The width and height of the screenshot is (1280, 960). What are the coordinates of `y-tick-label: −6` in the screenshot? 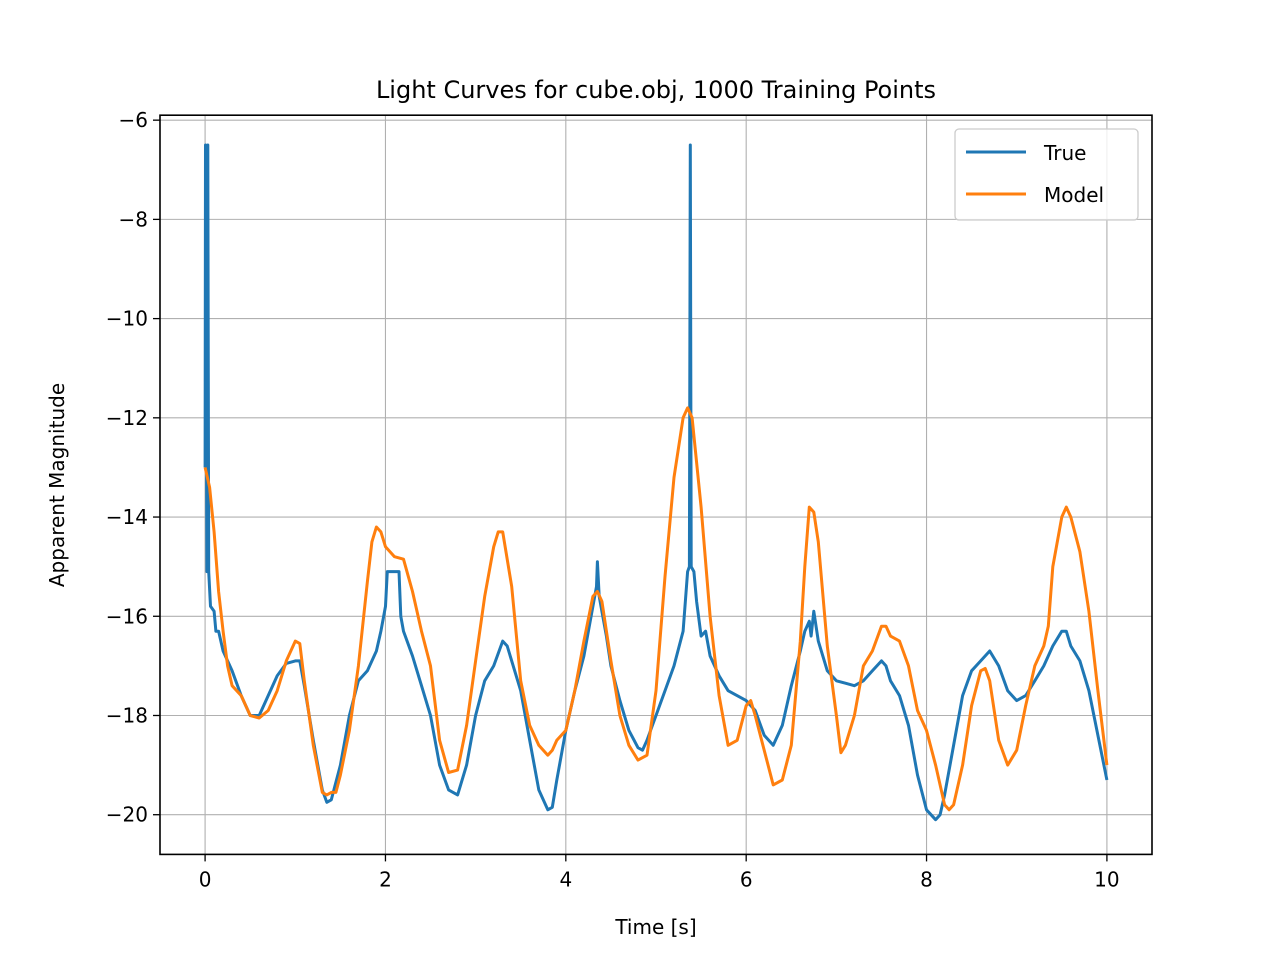 It's located at (133, 120).